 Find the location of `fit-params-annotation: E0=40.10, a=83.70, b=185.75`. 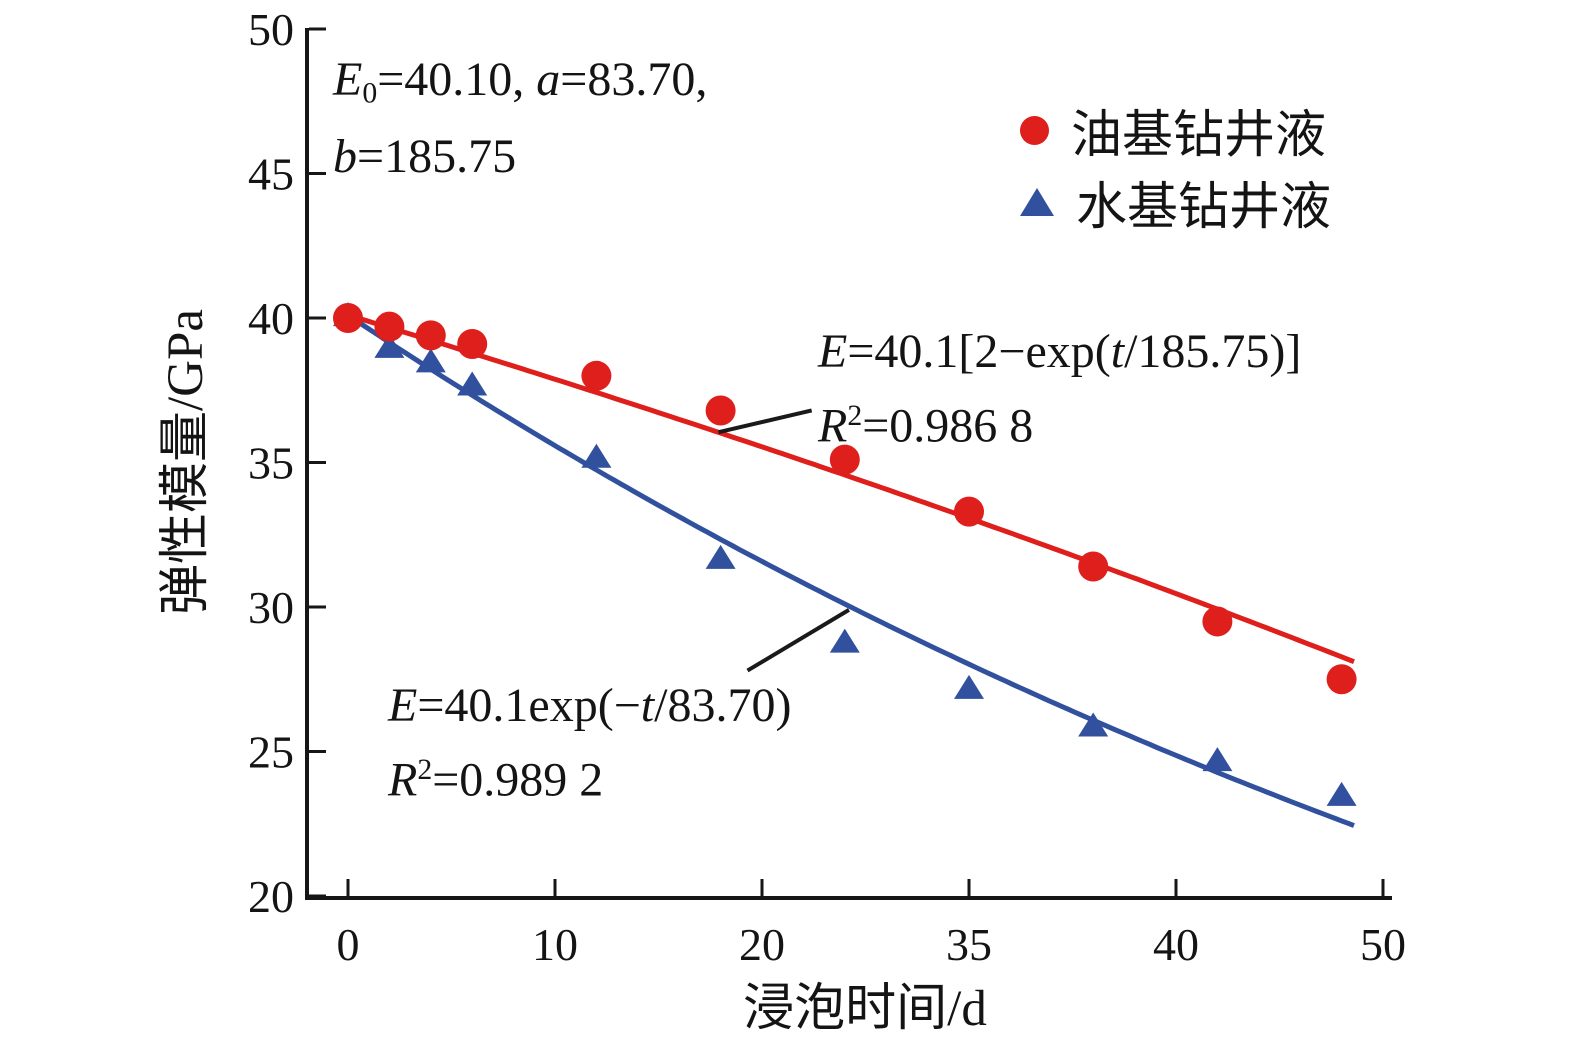

fit-params-annotation: E0=40.10, a=83.70, b=185.75 is located at coordinates (520, 118).